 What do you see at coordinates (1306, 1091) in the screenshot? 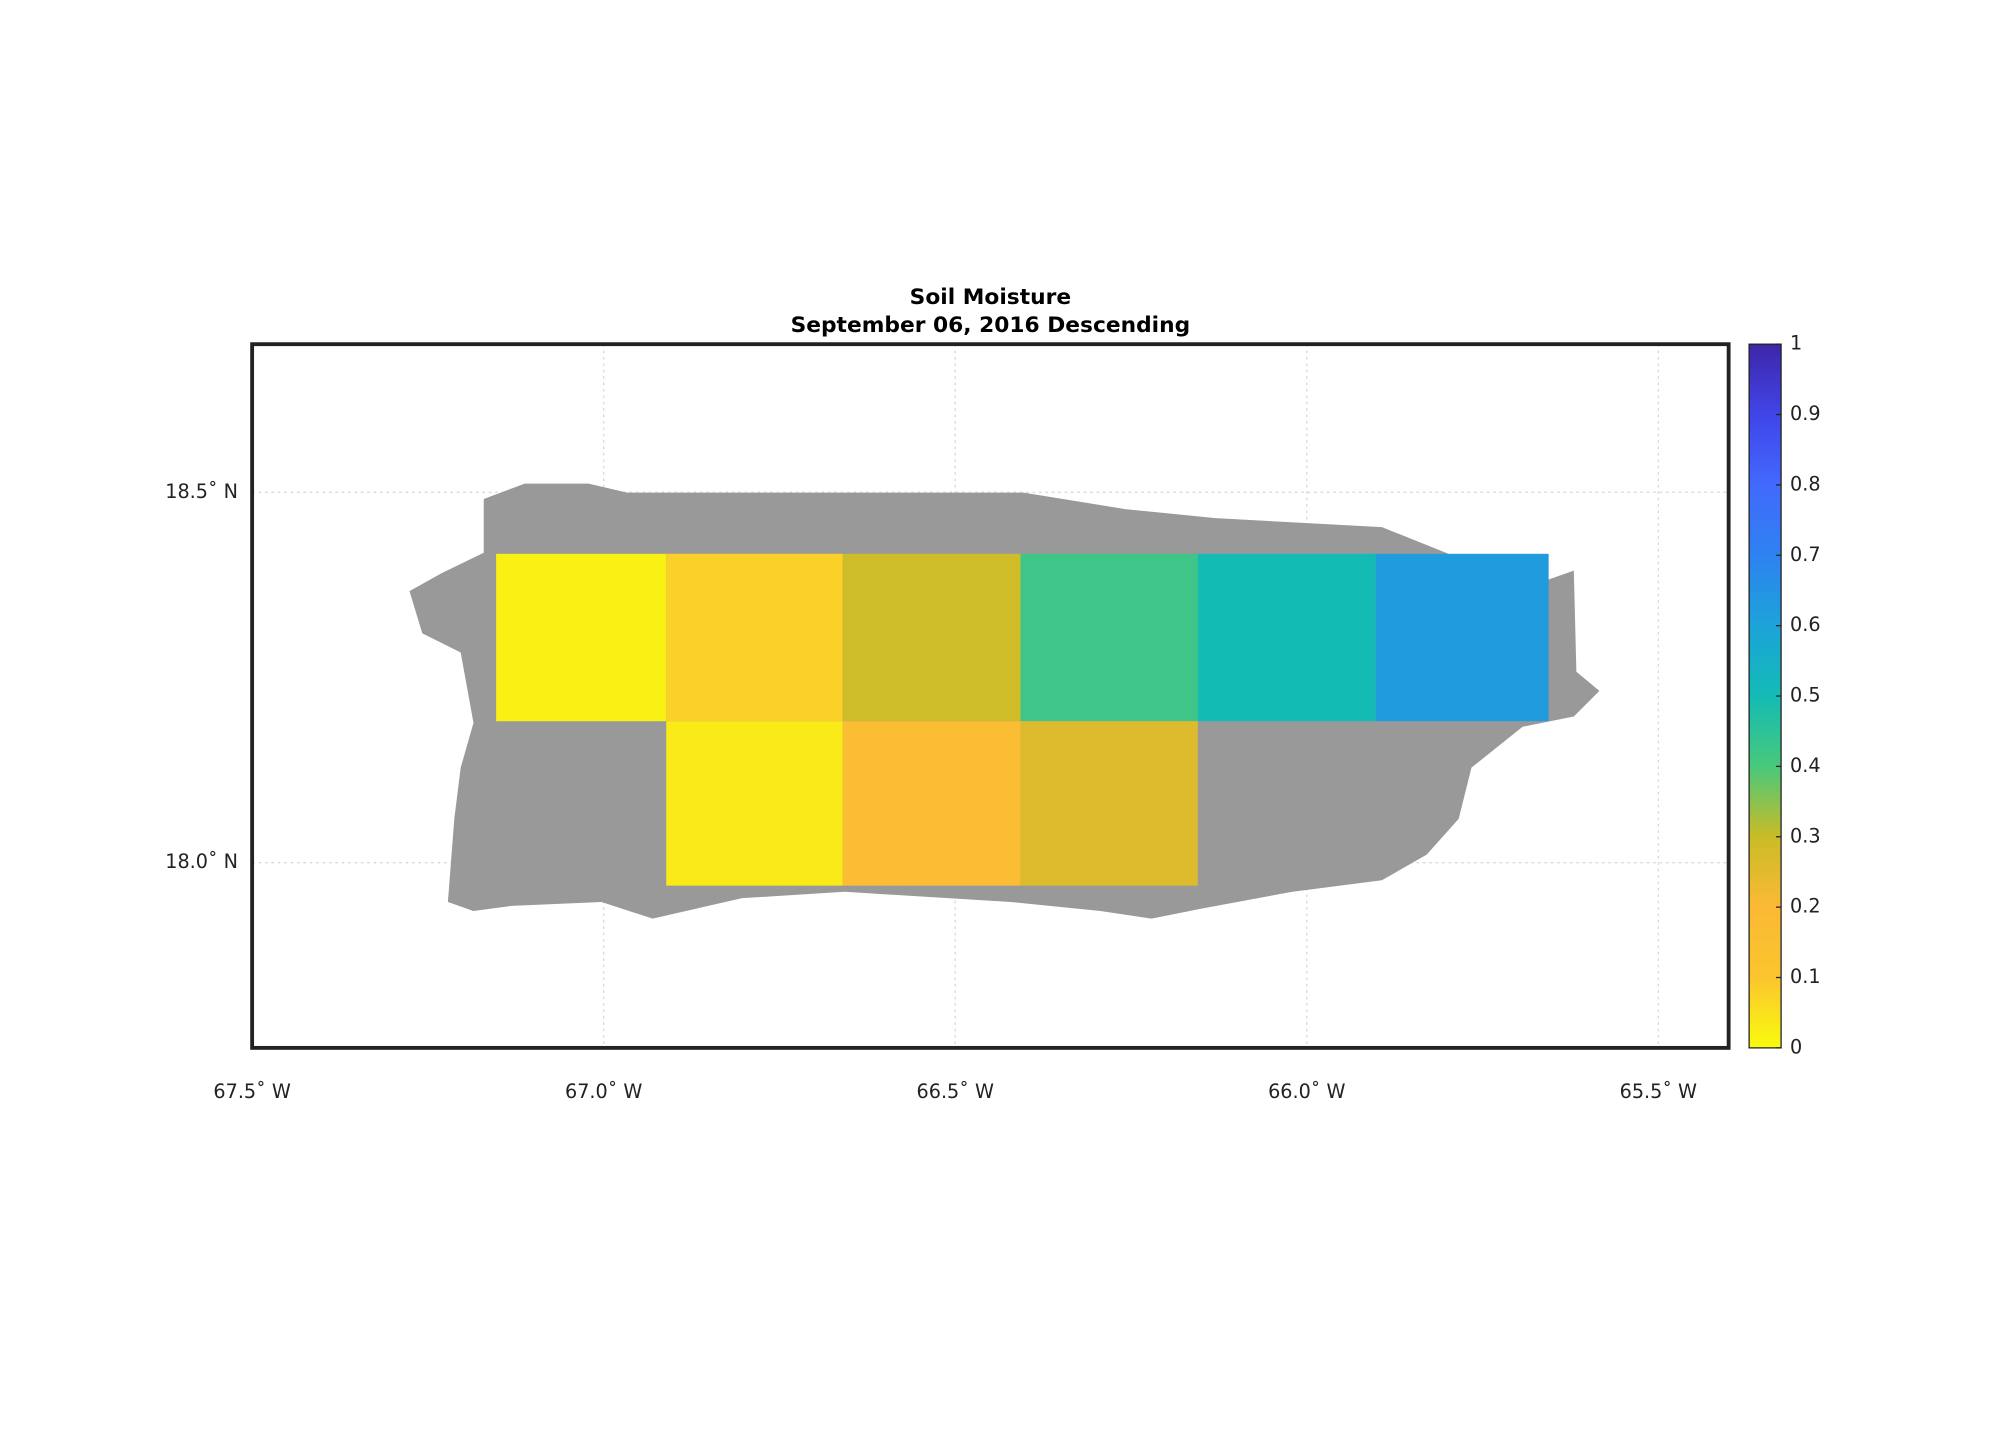
I see `x-tick-label: 66.0˚ W` at bounding box center [1306, 1091].